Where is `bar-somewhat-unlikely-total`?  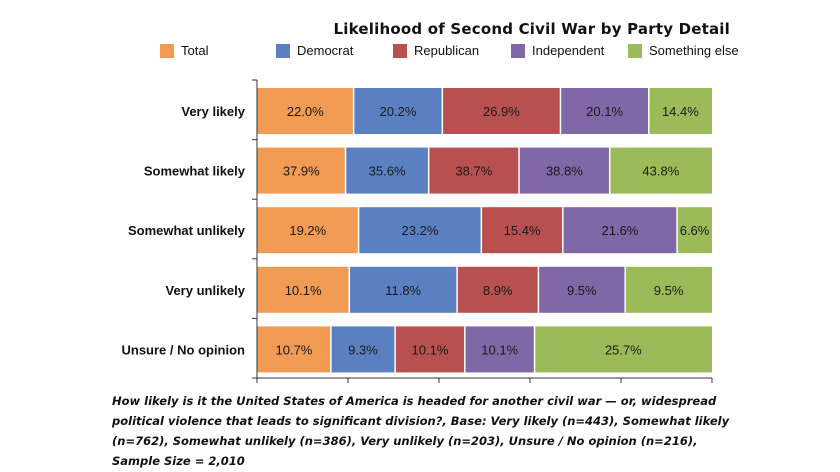
bar-somewhat-unlikely-total is located at coordinates (308, 230).